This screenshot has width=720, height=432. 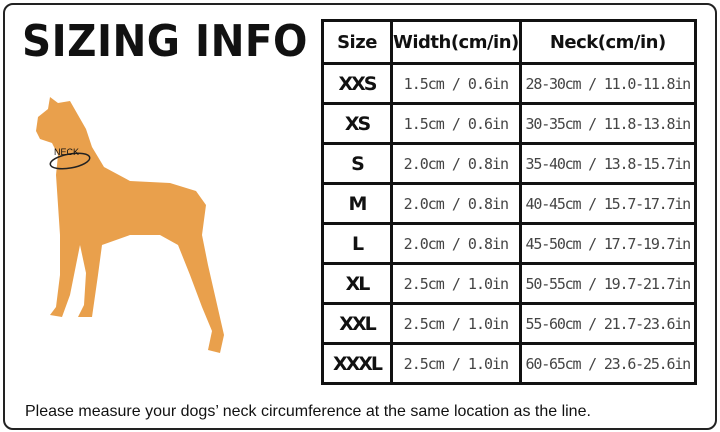 What do you see at coordinates (607, 42) in the screenshot?
I see `header-neck: Neck(cm/in)` at bounding box center [607, 42].